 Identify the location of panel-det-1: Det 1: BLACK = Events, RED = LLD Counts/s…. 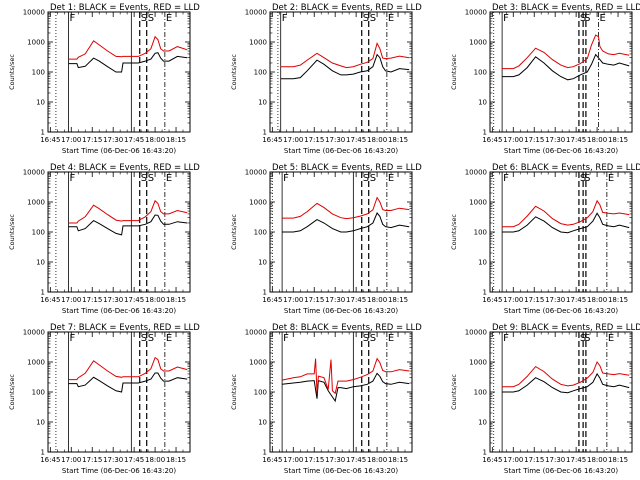
(104, 79).